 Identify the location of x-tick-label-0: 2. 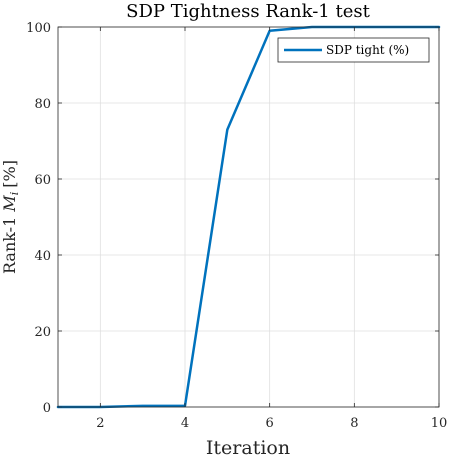
(100, 423).